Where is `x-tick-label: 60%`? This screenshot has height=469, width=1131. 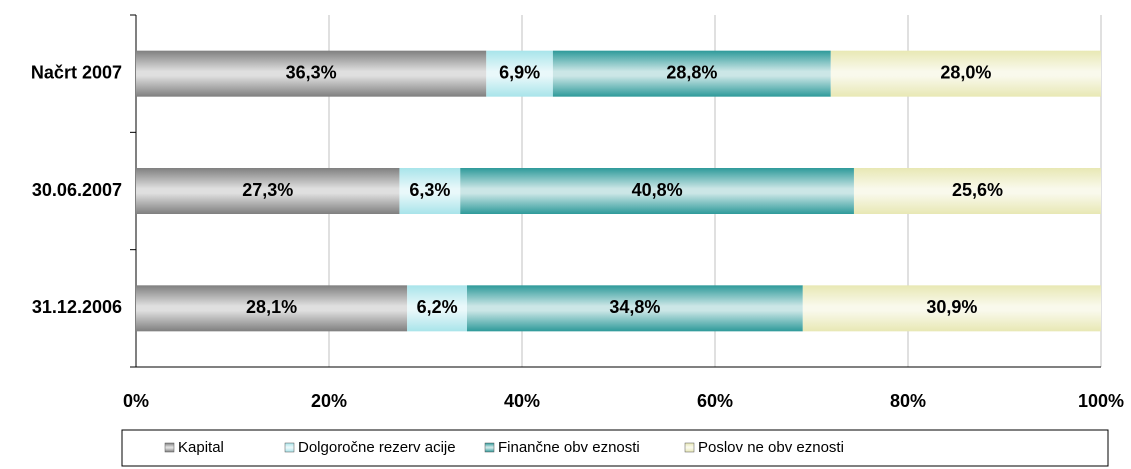
x-tick-label: 60% is located at coordinates (715, 401).